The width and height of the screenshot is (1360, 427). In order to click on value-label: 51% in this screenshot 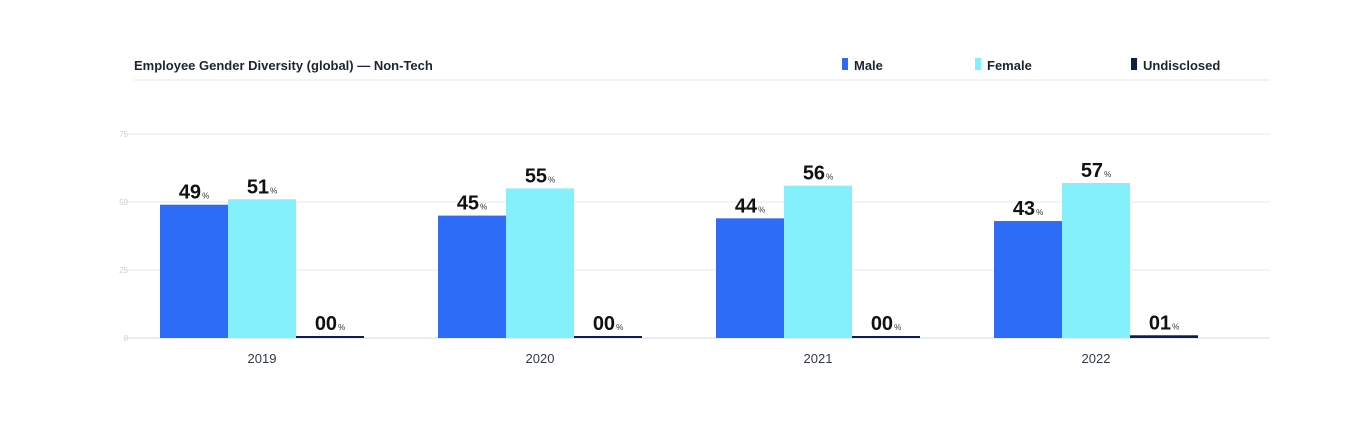, I will do `click(262, 187)`.